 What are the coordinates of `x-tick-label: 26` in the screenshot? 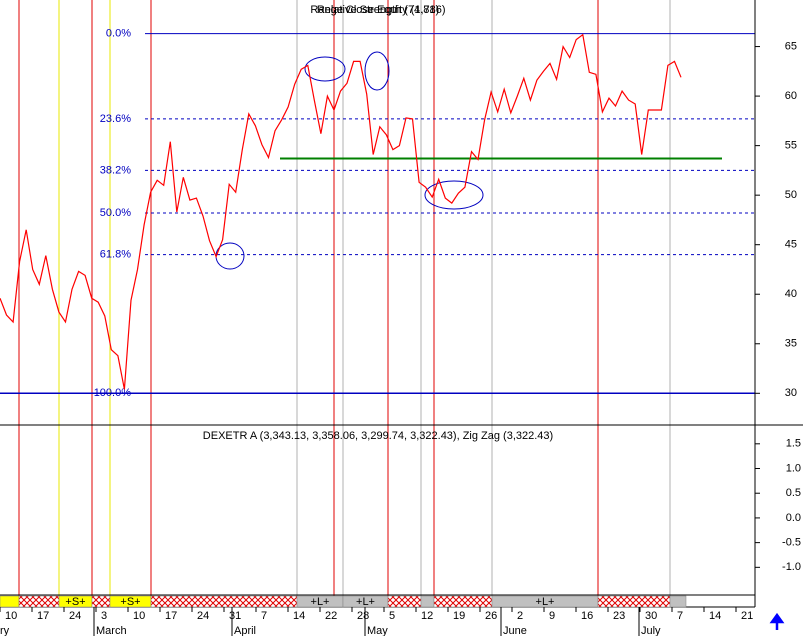 It's located at (491, 616).